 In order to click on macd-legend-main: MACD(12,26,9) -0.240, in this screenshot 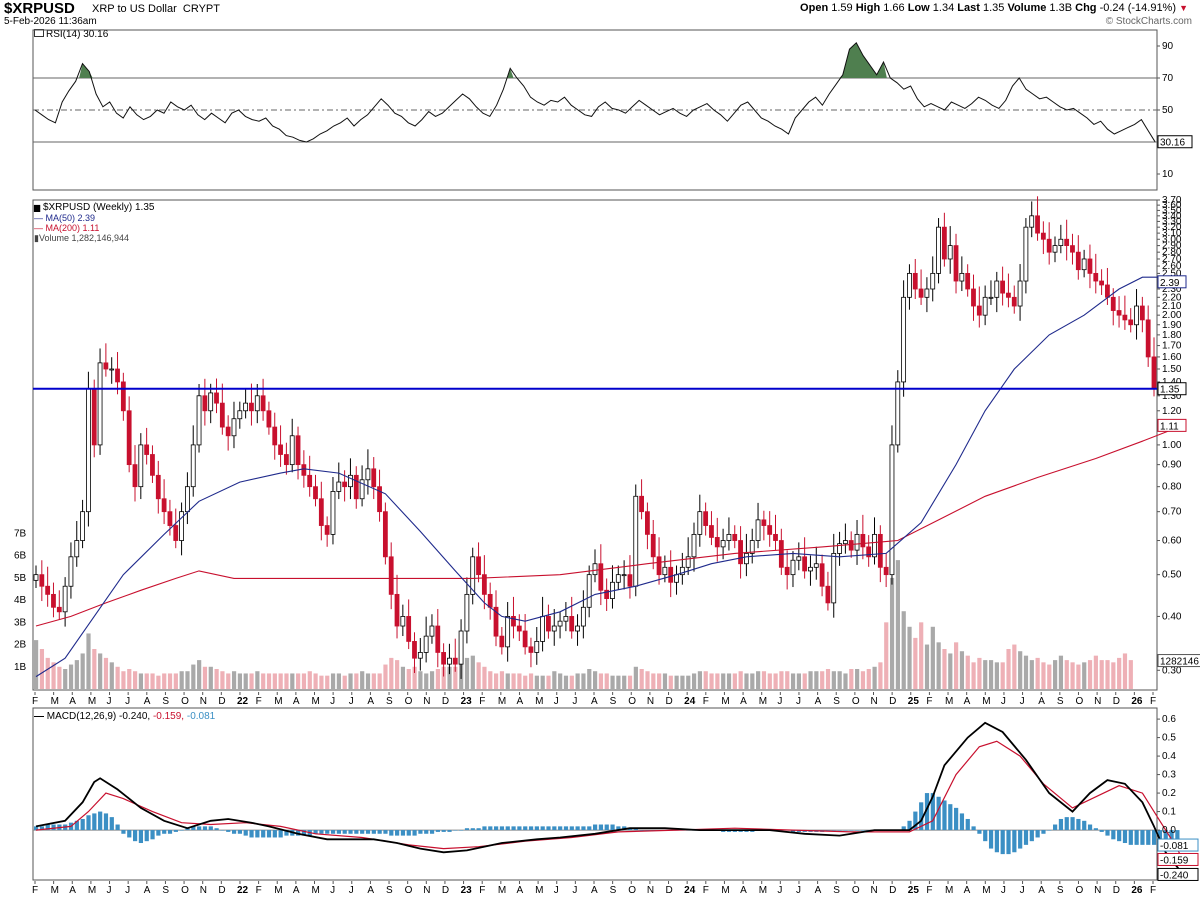, I will do `click(98, 716)`.